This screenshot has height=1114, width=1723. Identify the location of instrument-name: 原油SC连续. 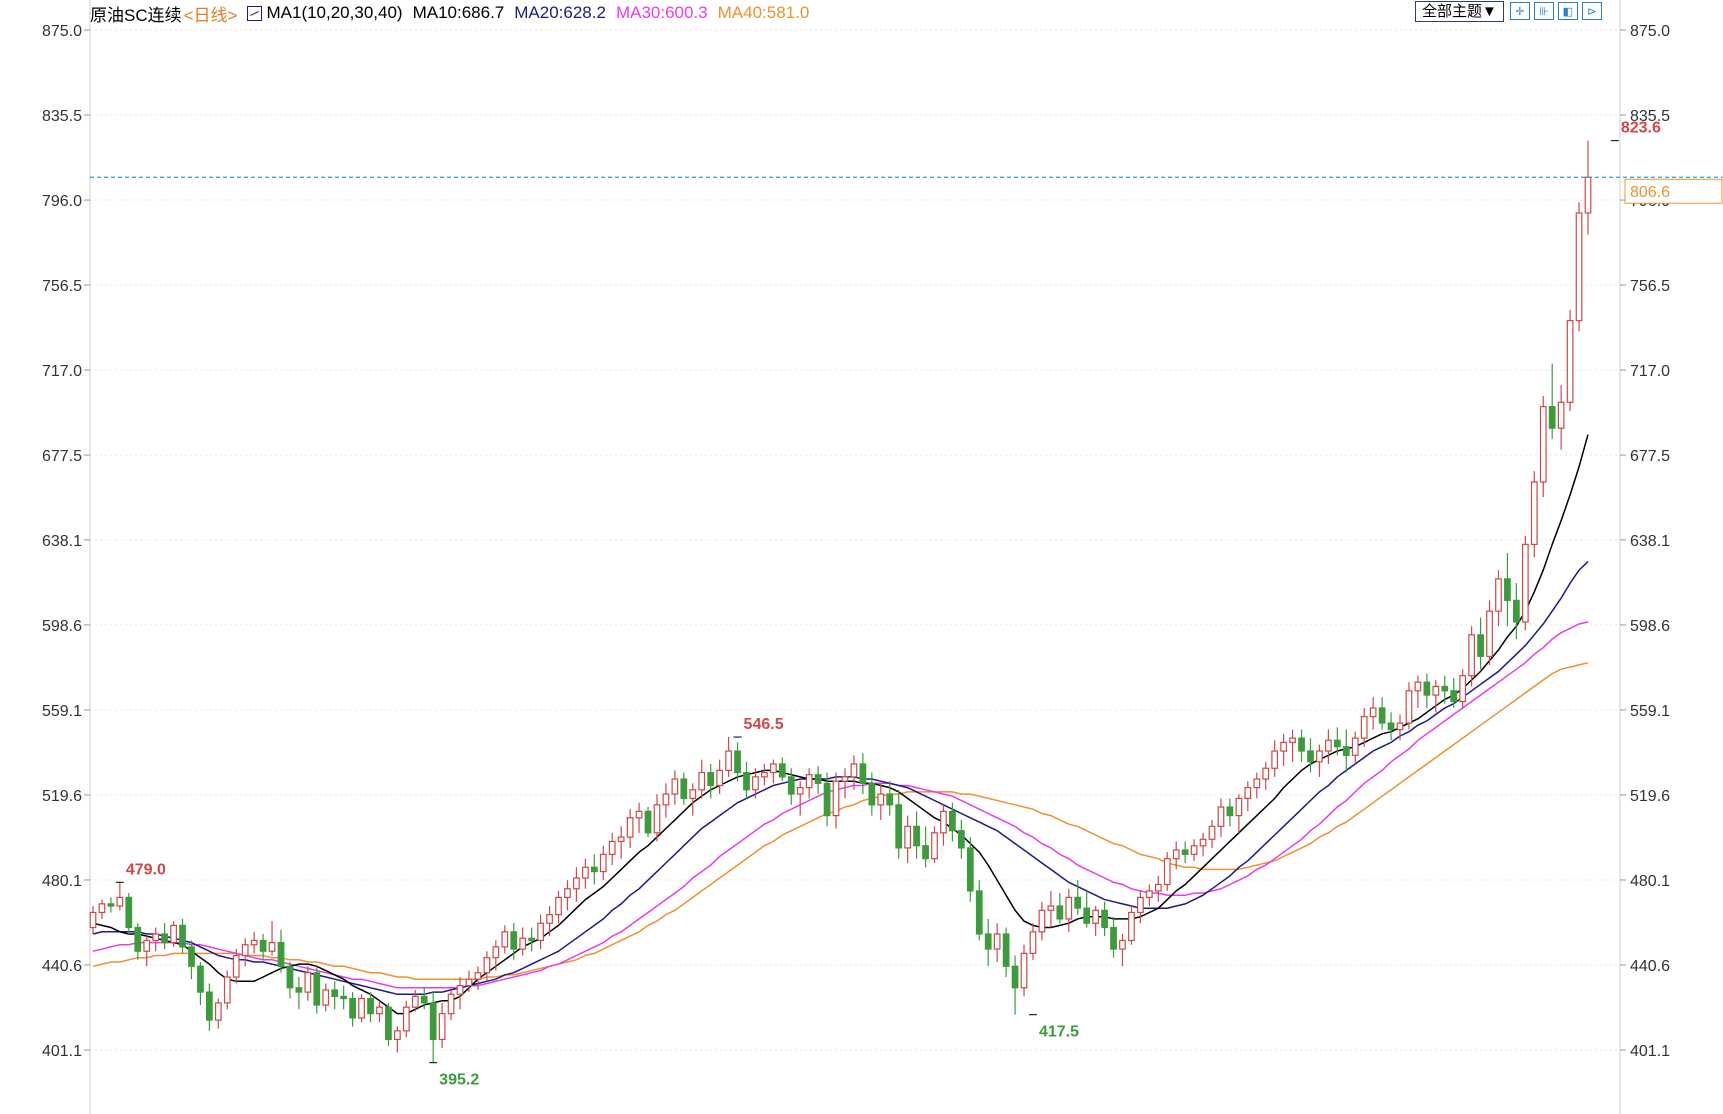
(136, 15).